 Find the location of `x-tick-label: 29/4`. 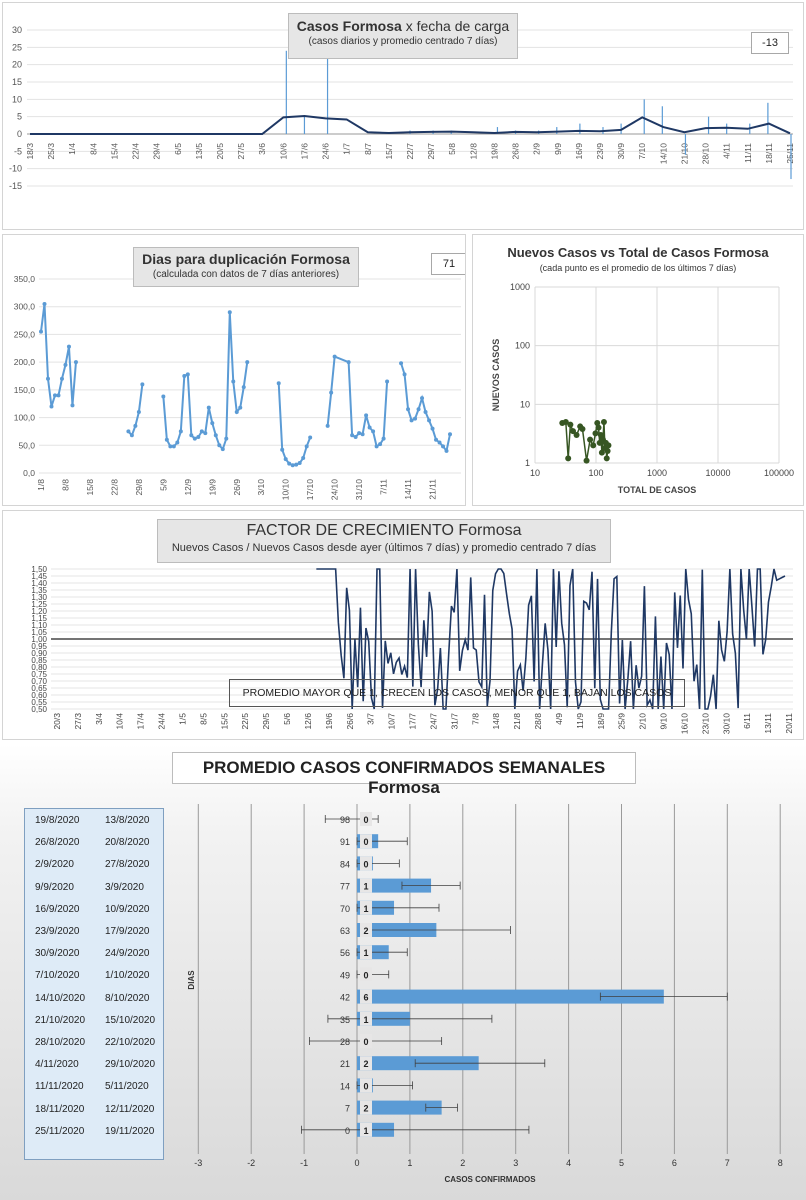

x-tick-label: 29/4 is located at coordinates (157, 151).